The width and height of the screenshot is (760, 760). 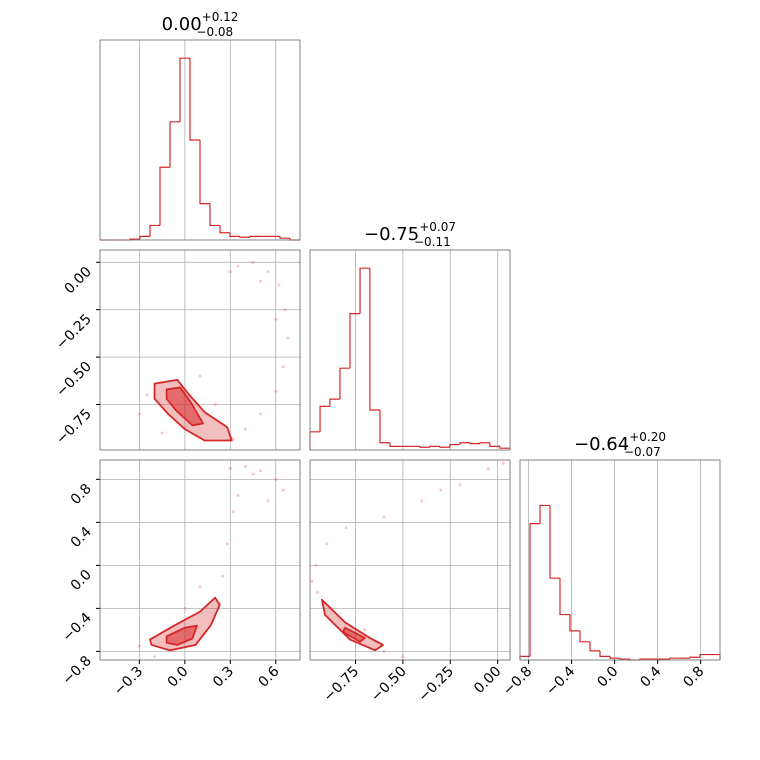 I want to click on title-upper: +0.12, so click(x=220, y=17).